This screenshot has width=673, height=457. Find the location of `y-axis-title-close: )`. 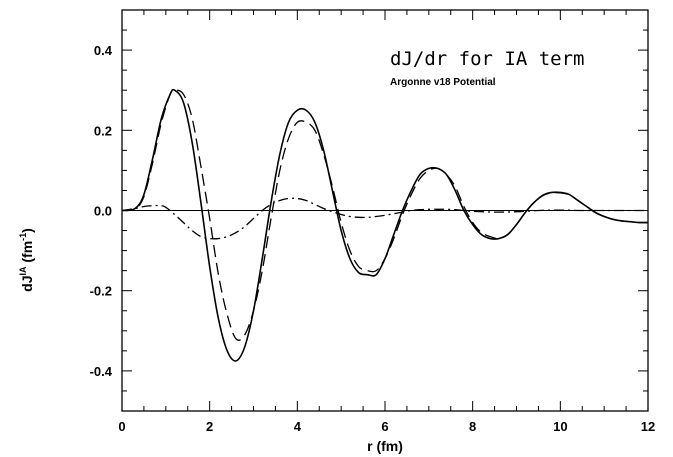

y-axis-title-close: ) is located at coordinates (27, 230).